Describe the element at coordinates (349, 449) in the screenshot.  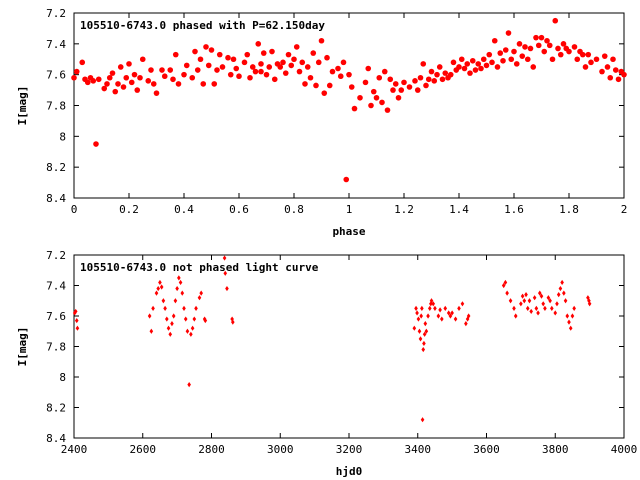
I see `x-tick-label: 3200` at that location.